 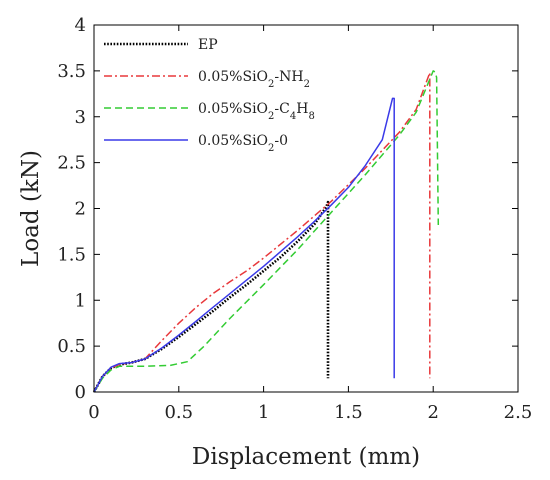 I want to click on legend-label-2: 0.05%SiO2-NH2, so click(x=254, y=79).